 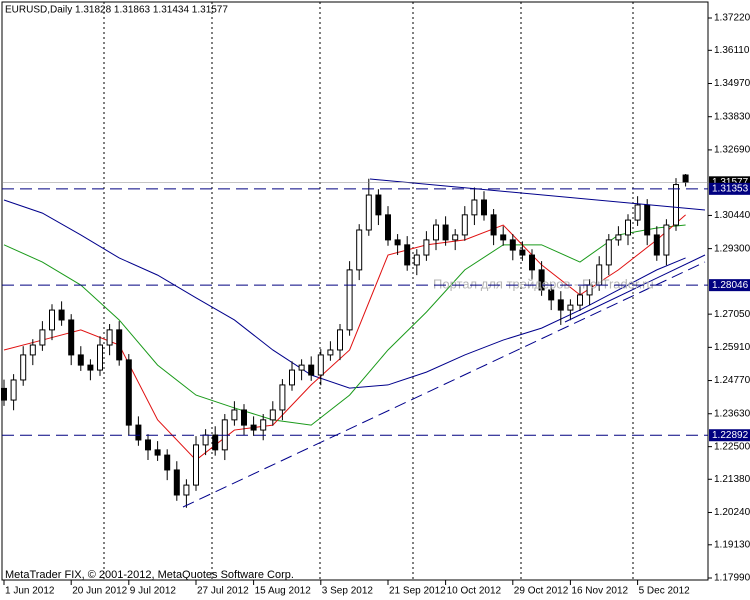 What do you see at coordinates (732, 479) in the screenshot?
I see `y-tick-label: 1.21380` at bounding box center [732, 479].